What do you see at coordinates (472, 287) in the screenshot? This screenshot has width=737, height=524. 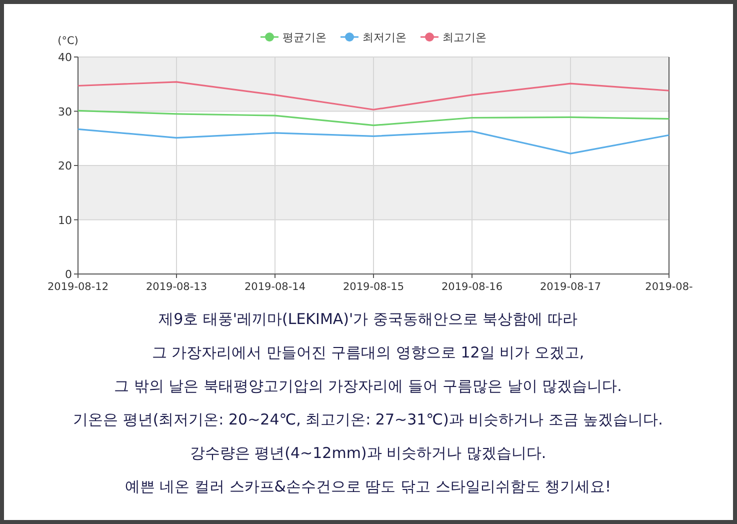 I see `x-tick-label: 2019-08-16` at bounding box center [472, 287].